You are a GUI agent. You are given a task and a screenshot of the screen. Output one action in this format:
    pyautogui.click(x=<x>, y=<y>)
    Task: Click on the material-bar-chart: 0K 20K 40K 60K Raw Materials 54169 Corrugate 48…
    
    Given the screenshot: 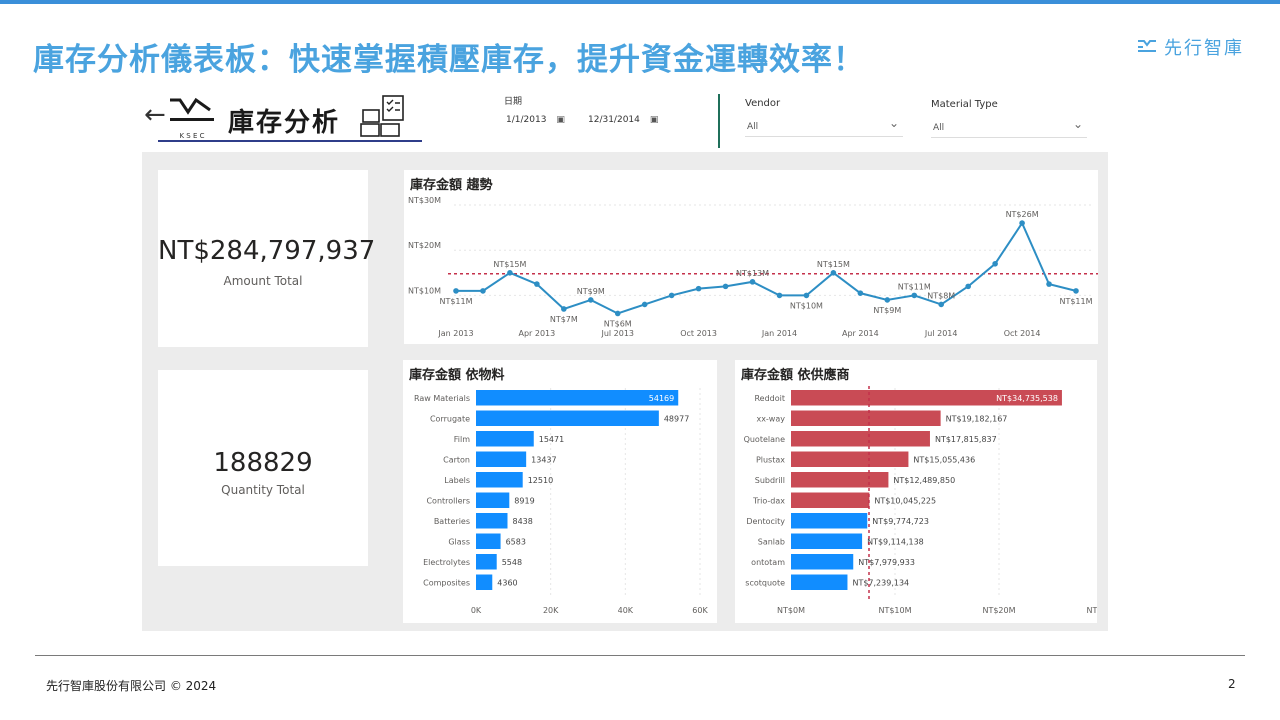 What is the action you would take?
    pyautogui.click(x=561, y=501)
    